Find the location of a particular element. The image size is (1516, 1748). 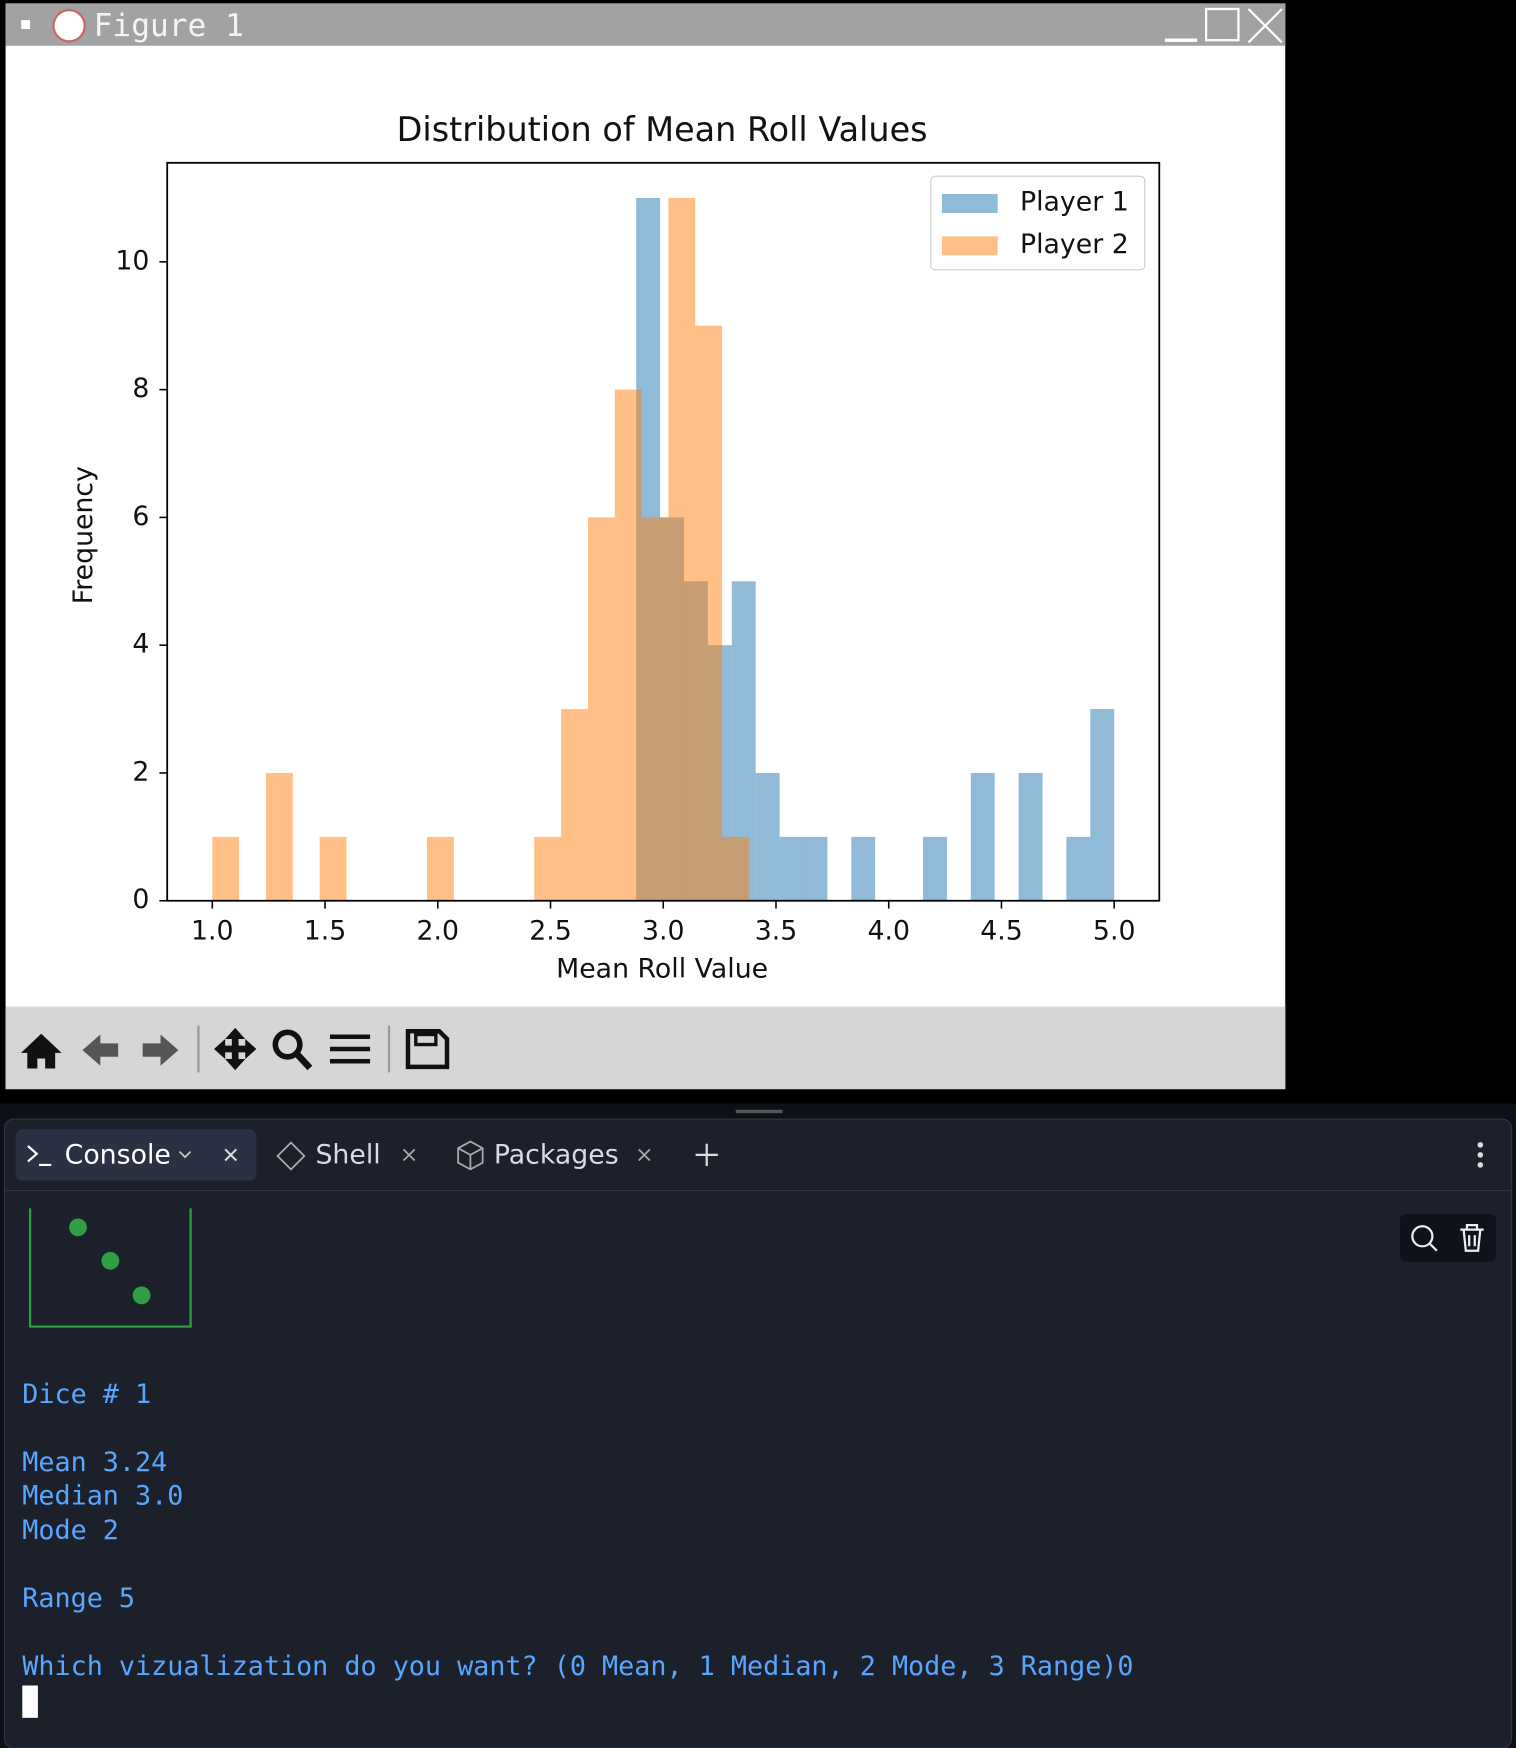

y-tick-label: 0 is located at coordinates (140, 899).